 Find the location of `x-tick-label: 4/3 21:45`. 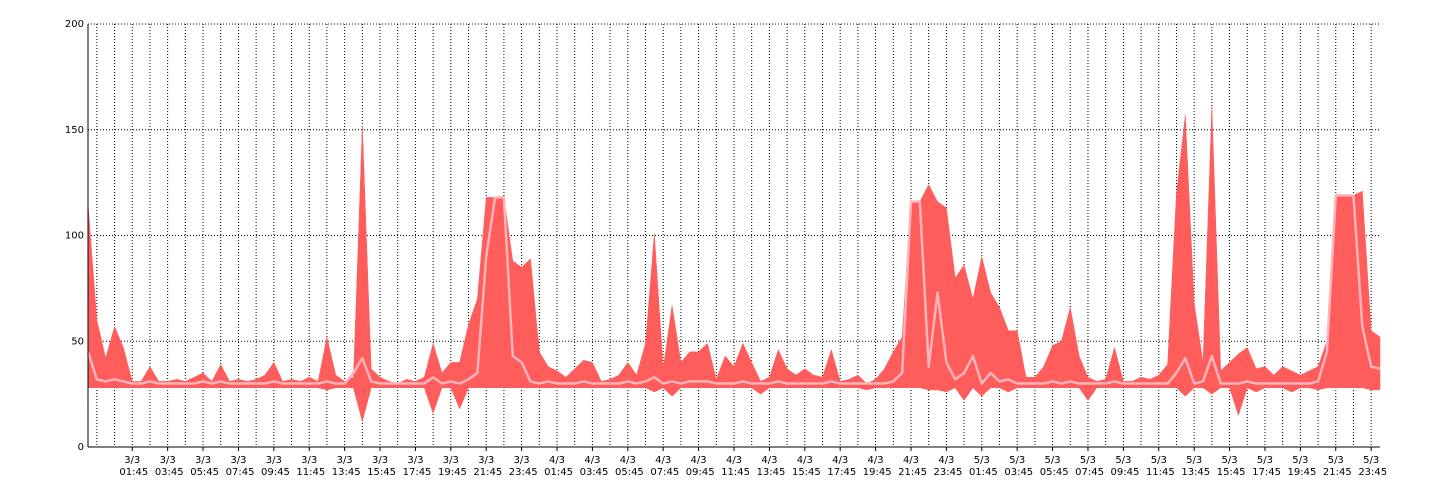

x-tick-label: 4/3 21:45 is located at coordinates (911, 466).